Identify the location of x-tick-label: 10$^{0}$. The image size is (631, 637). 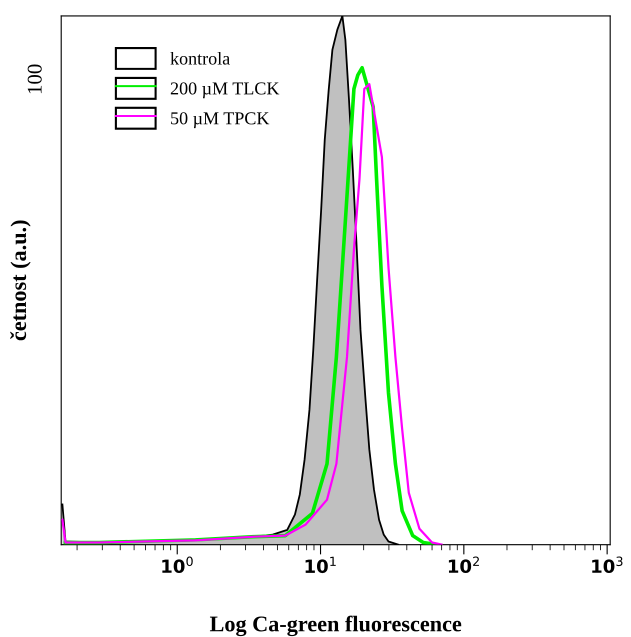
(177, 565).